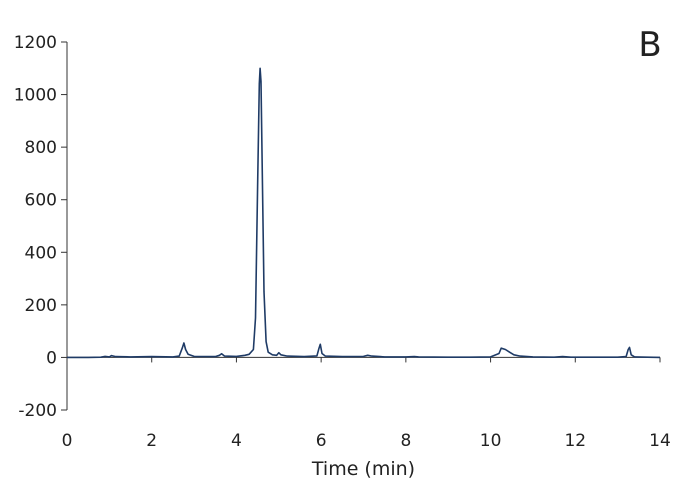 This screenshot has width=688, height=492. I want to click on y-tick-label: 800, so click(41, 148).